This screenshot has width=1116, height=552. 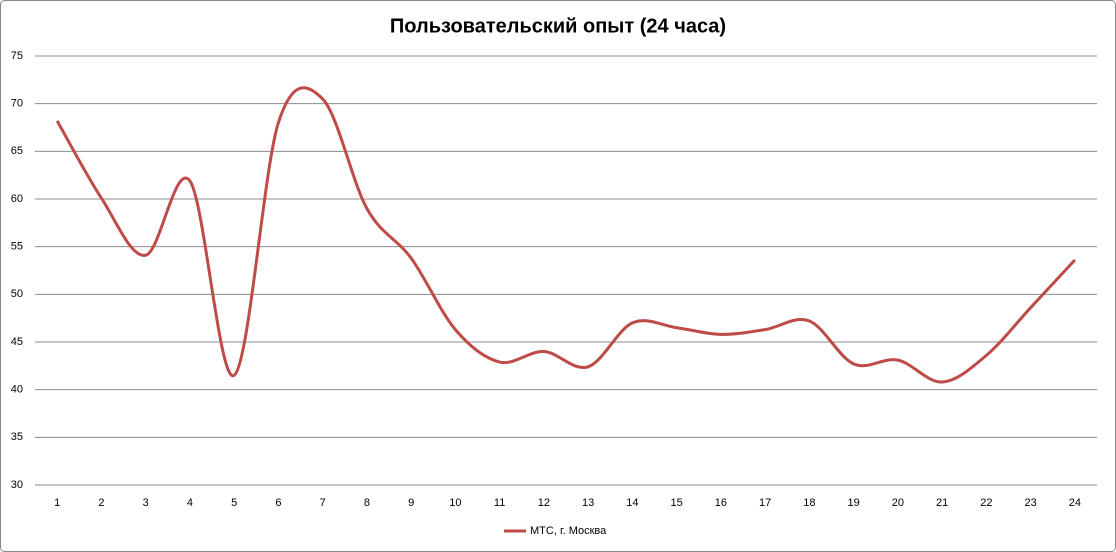 I want to click on x-tick-label: 11, so click(x=499, y=503).